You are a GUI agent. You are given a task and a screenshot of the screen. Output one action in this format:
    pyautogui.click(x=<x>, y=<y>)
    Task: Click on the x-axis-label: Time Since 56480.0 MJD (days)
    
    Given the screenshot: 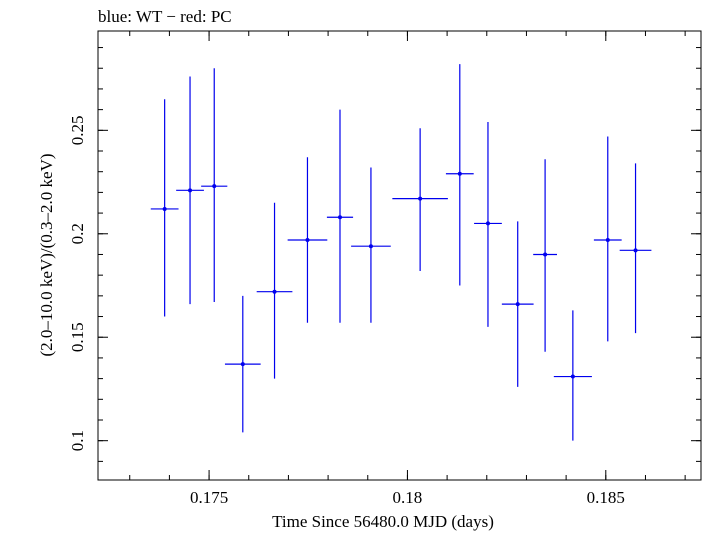 What is the action you would take?
    pyautogui.click(x=383, y=521)
    